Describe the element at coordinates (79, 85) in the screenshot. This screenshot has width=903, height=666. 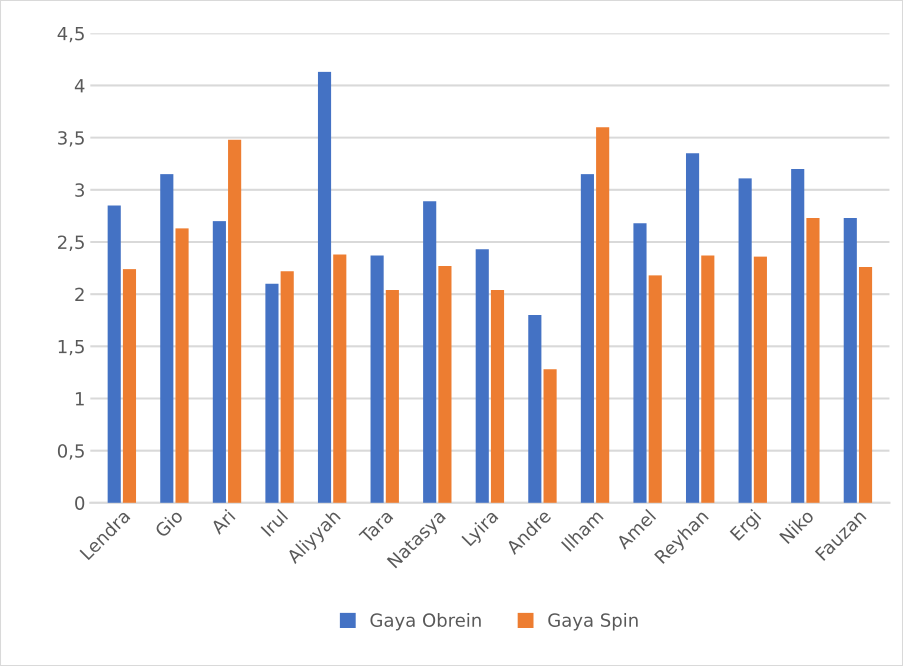
I see `y-tick-label: 4` at that location.